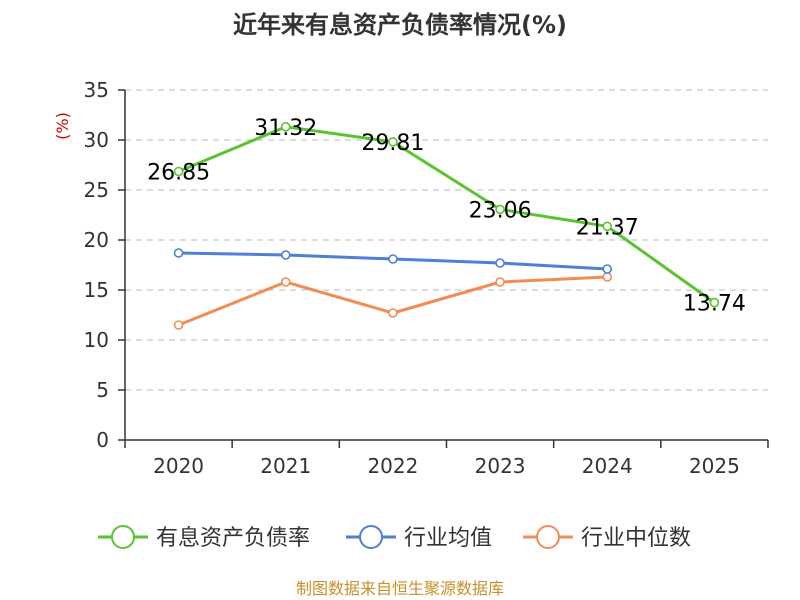  What do you see at coordinates (400, 25) in the screenshot?
I see `chart-title: 近年来有息资产负债率情况(%)` at bounding box center [400, 25].